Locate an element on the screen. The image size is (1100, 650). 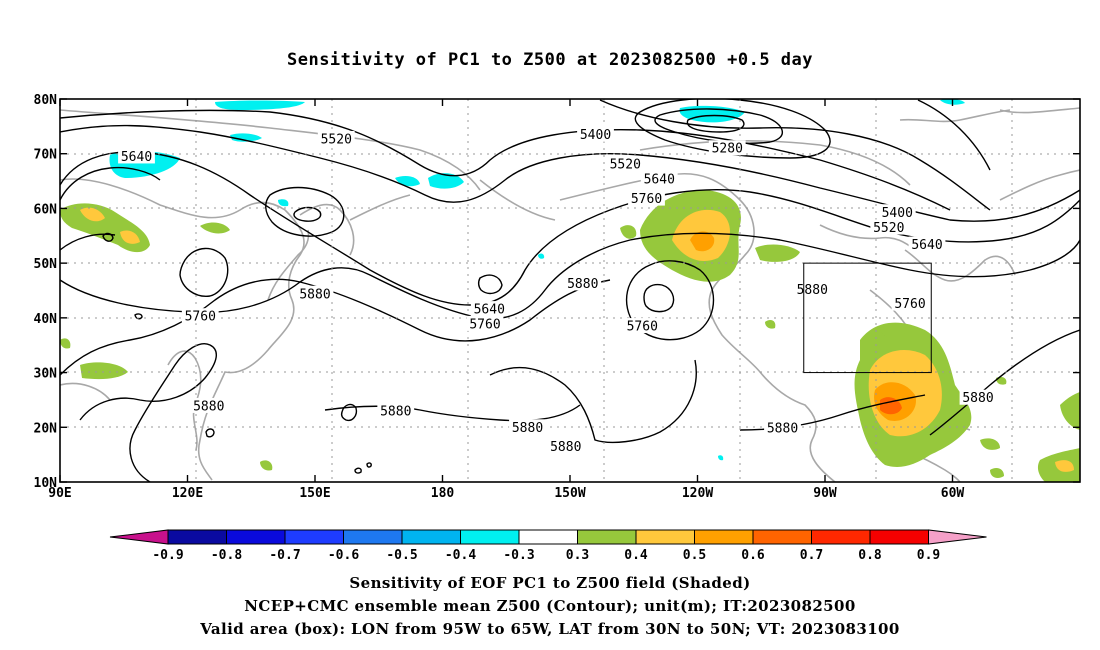
colorbar-arrow-left is located at coordinates (139, 537).